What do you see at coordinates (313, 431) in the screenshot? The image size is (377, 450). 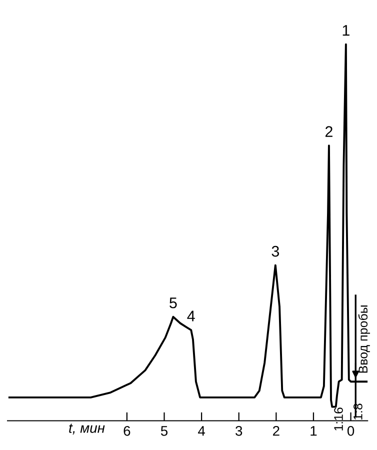 I see `x-tick-label: 1` at bounding box center [313, 431].